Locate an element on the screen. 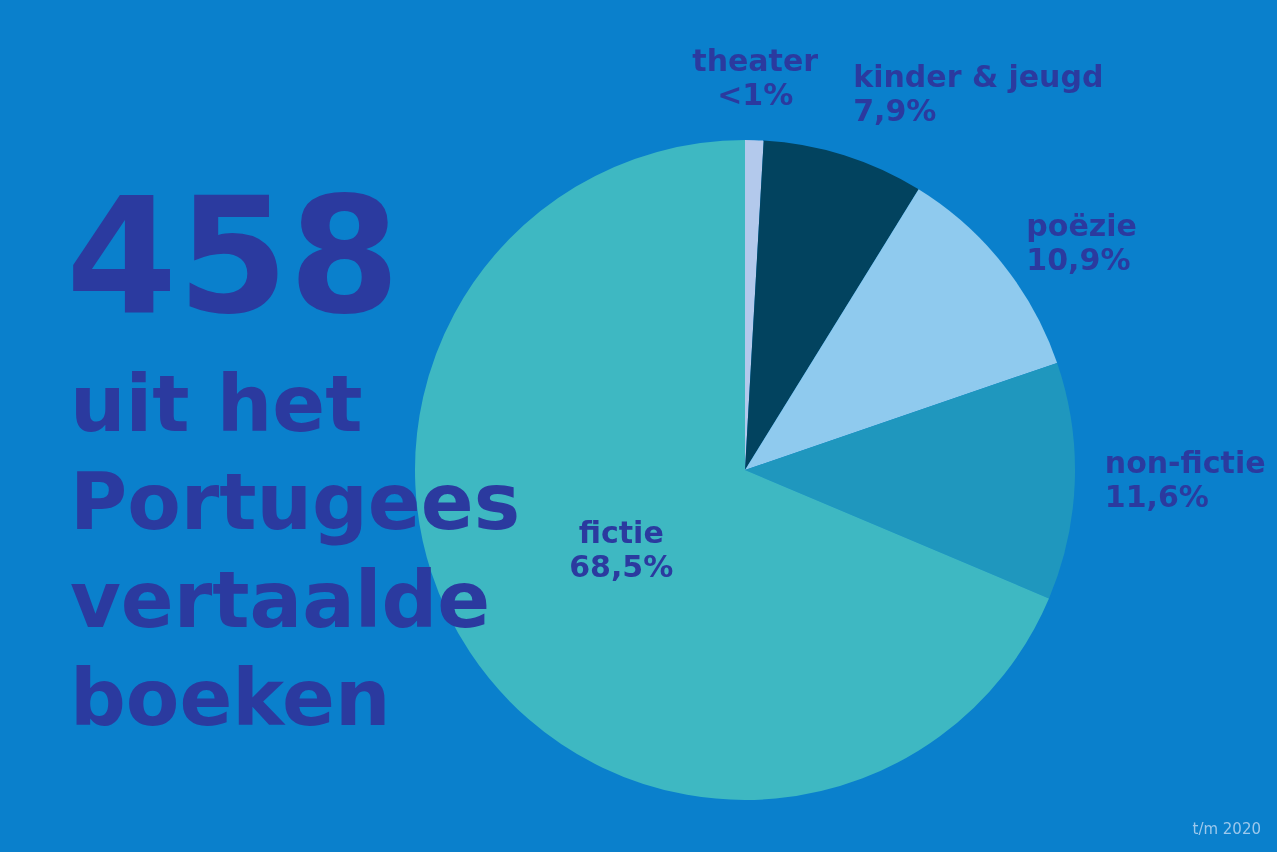 The width and height of the screenshot is (1277, 852). slice-label: non-fictie is located at coordinates (1185, 463).